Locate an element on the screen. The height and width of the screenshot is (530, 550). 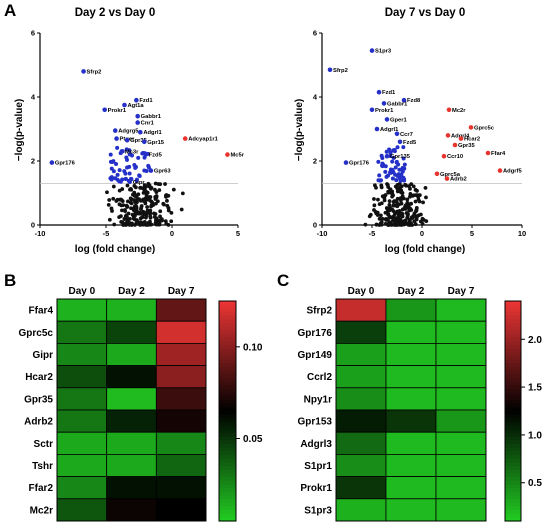
gene-label: Sfrp2 is located at coordinates (340, 71).